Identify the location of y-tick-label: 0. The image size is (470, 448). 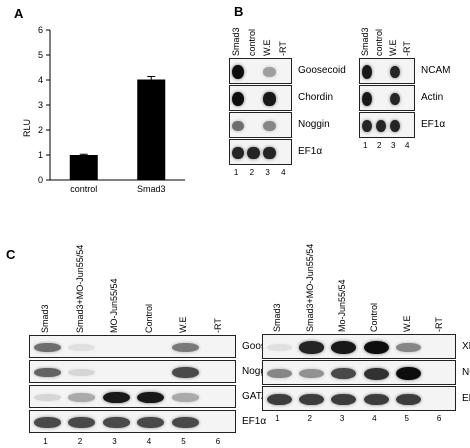
(40, 180).